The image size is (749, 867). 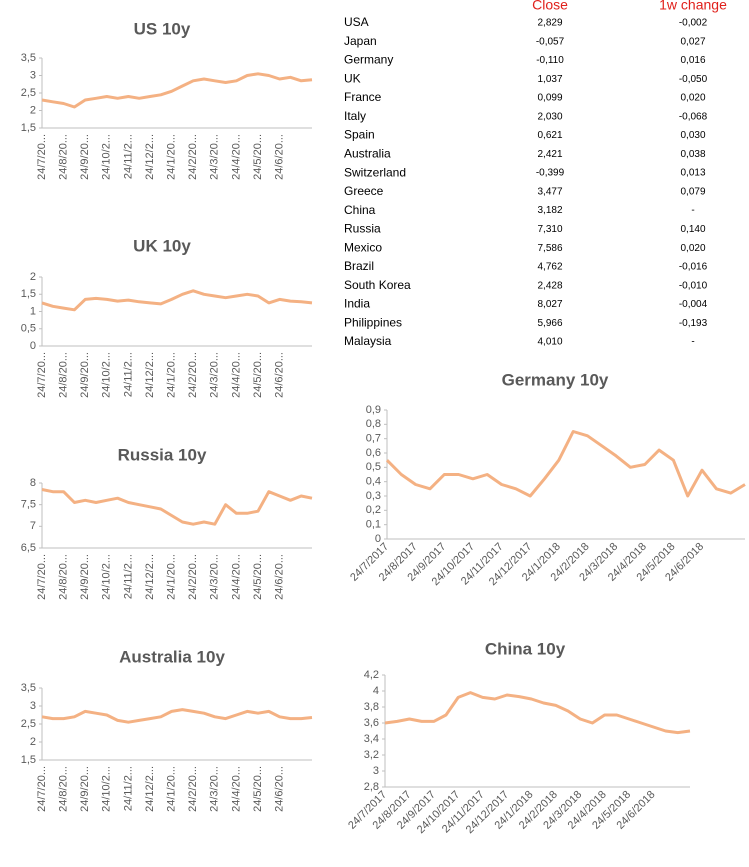 I want to click on country: China, so click(x=360, y=210).